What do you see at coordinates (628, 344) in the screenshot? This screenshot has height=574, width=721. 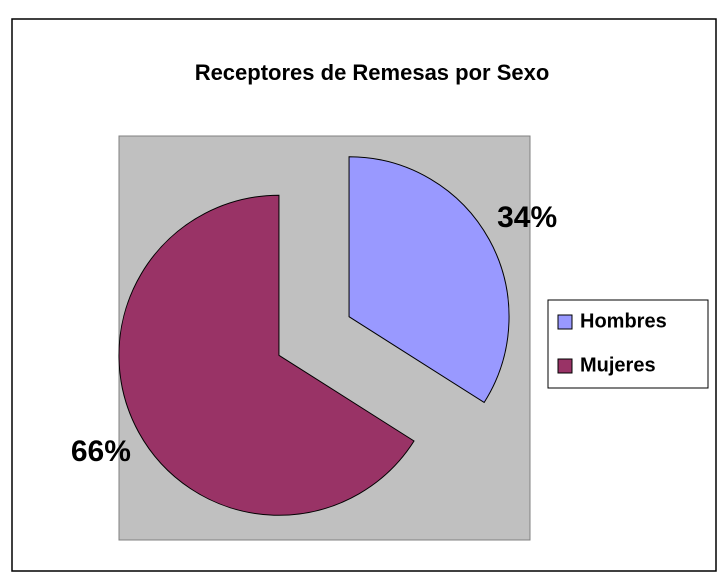 I see `legend-box` at bounding box center [628, 344].